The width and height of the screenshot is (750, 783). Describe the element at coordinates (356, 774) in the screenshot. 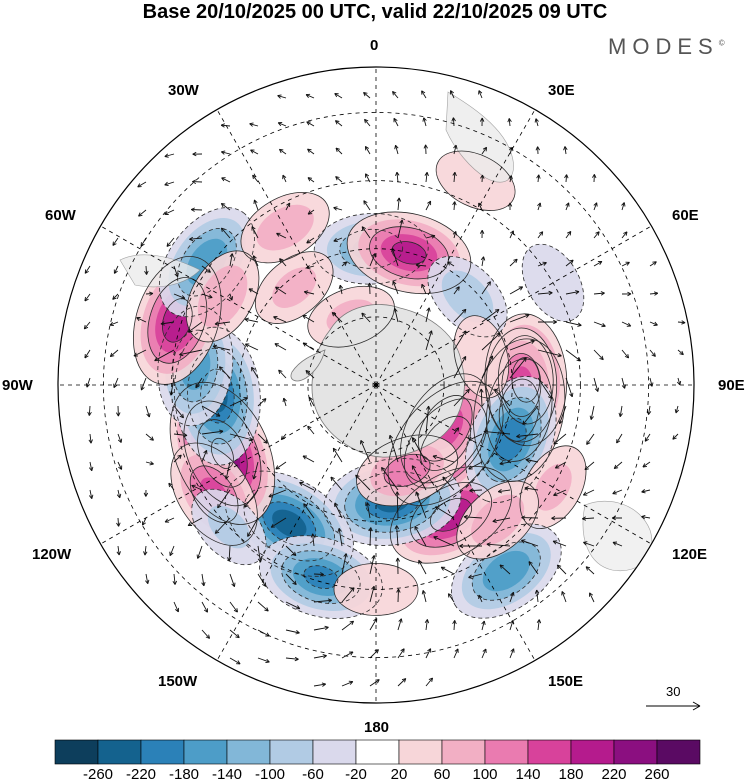

I see `colorbar-tick: -20` at that location.